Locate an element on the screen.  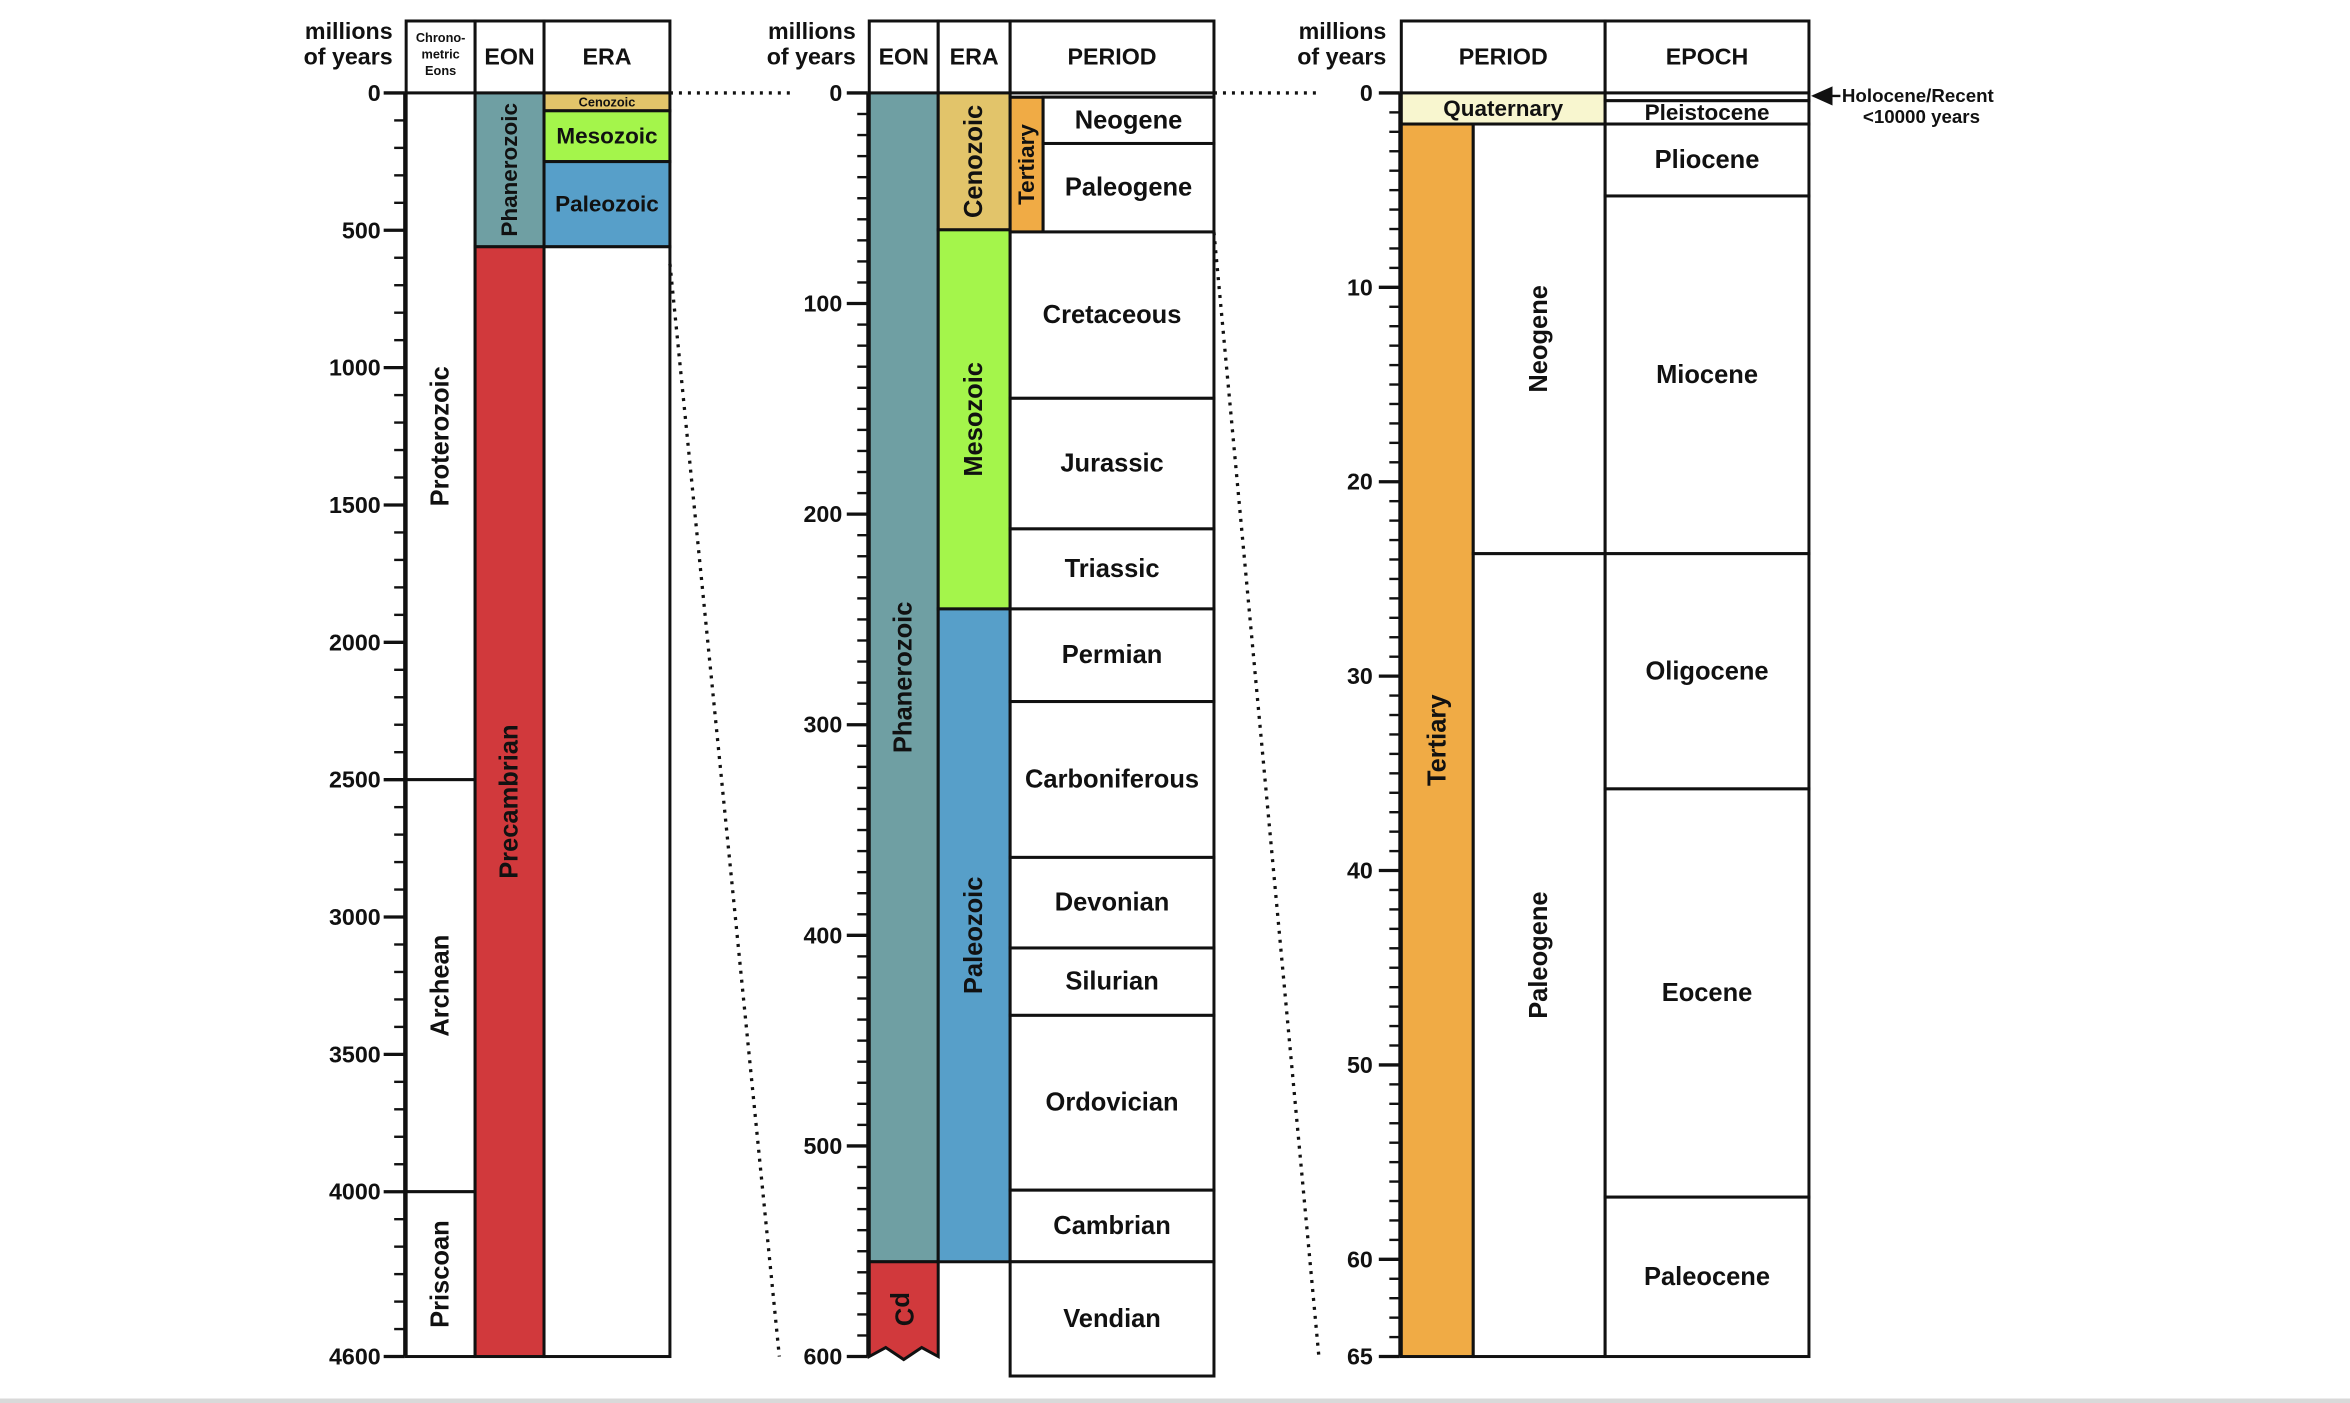
period-silurian is located at coordinates (1112, 981).